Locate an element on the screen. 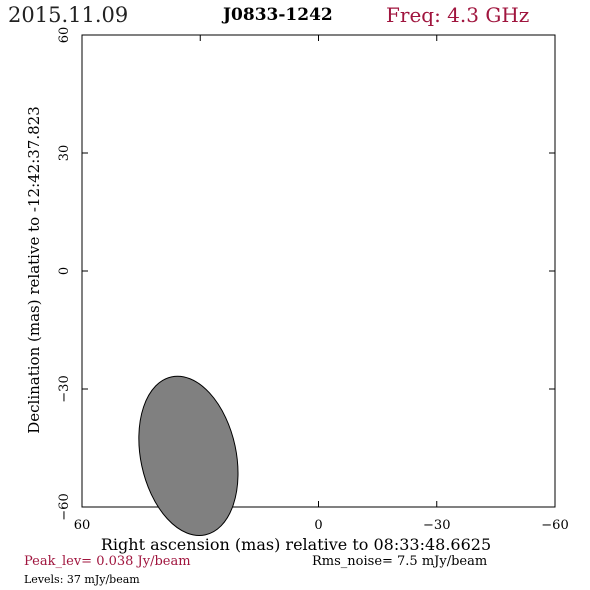 The height and width of the screenshot is (590, 590). source-name: J0833-1242 is located at coordinates (278, 15).